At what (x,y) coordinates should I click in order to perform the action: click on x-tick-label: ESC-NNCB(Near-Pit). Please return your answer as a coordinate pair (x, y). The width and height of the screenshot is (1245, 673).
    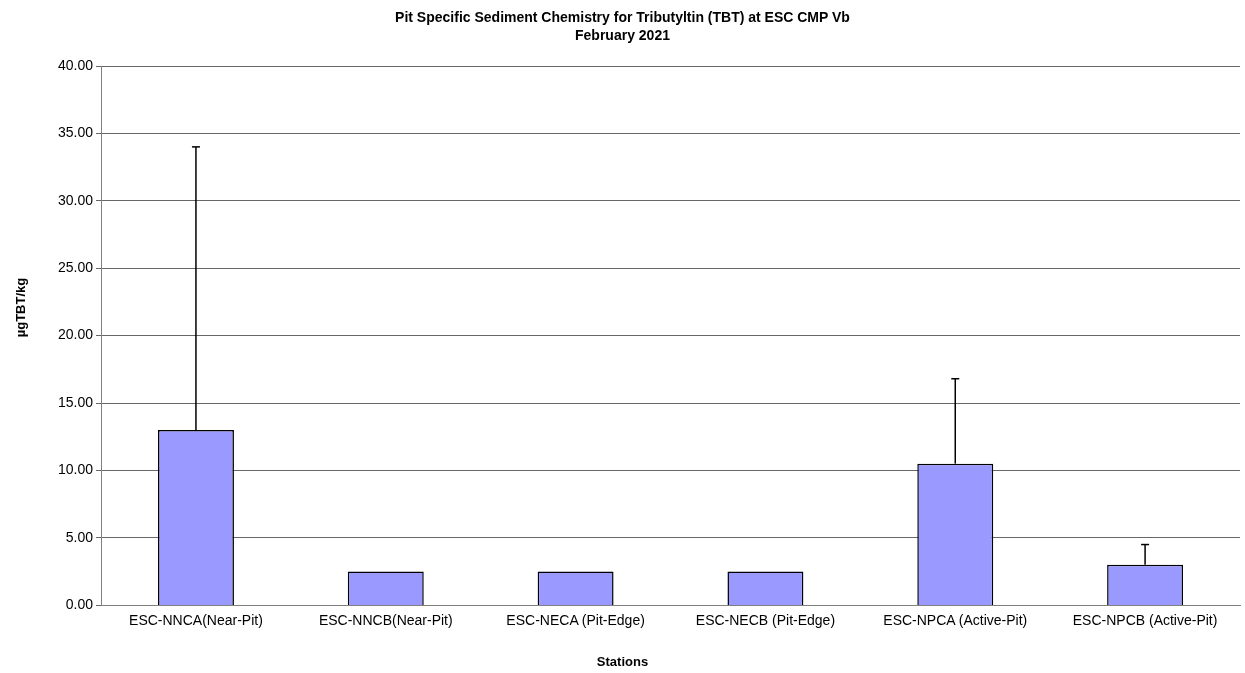
    Looking at the image, I should click on (385, 620).